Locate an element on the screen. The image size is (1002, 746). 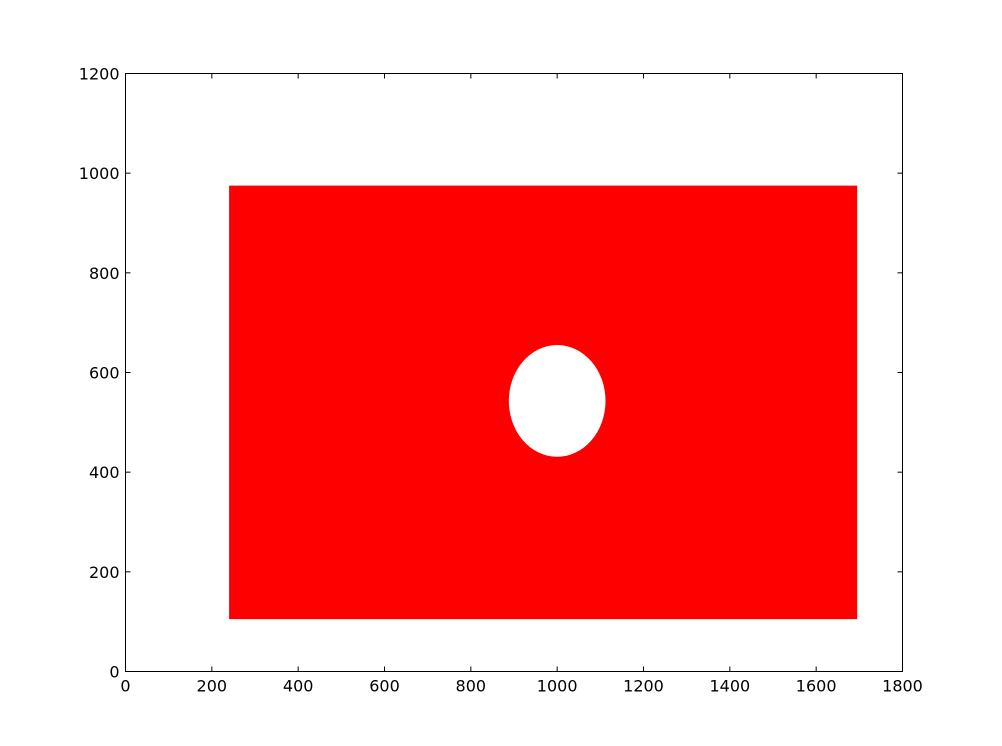
y-tick-label: 800 is located at coordinates (104, 273).